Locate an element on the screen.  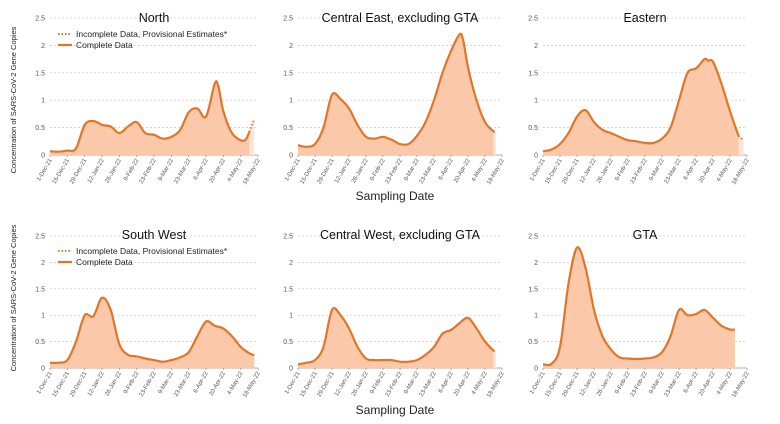
y-axis-label-top: Concentration of SARS-CoV-2 Gene Copies is located at coordinates (13, 99).